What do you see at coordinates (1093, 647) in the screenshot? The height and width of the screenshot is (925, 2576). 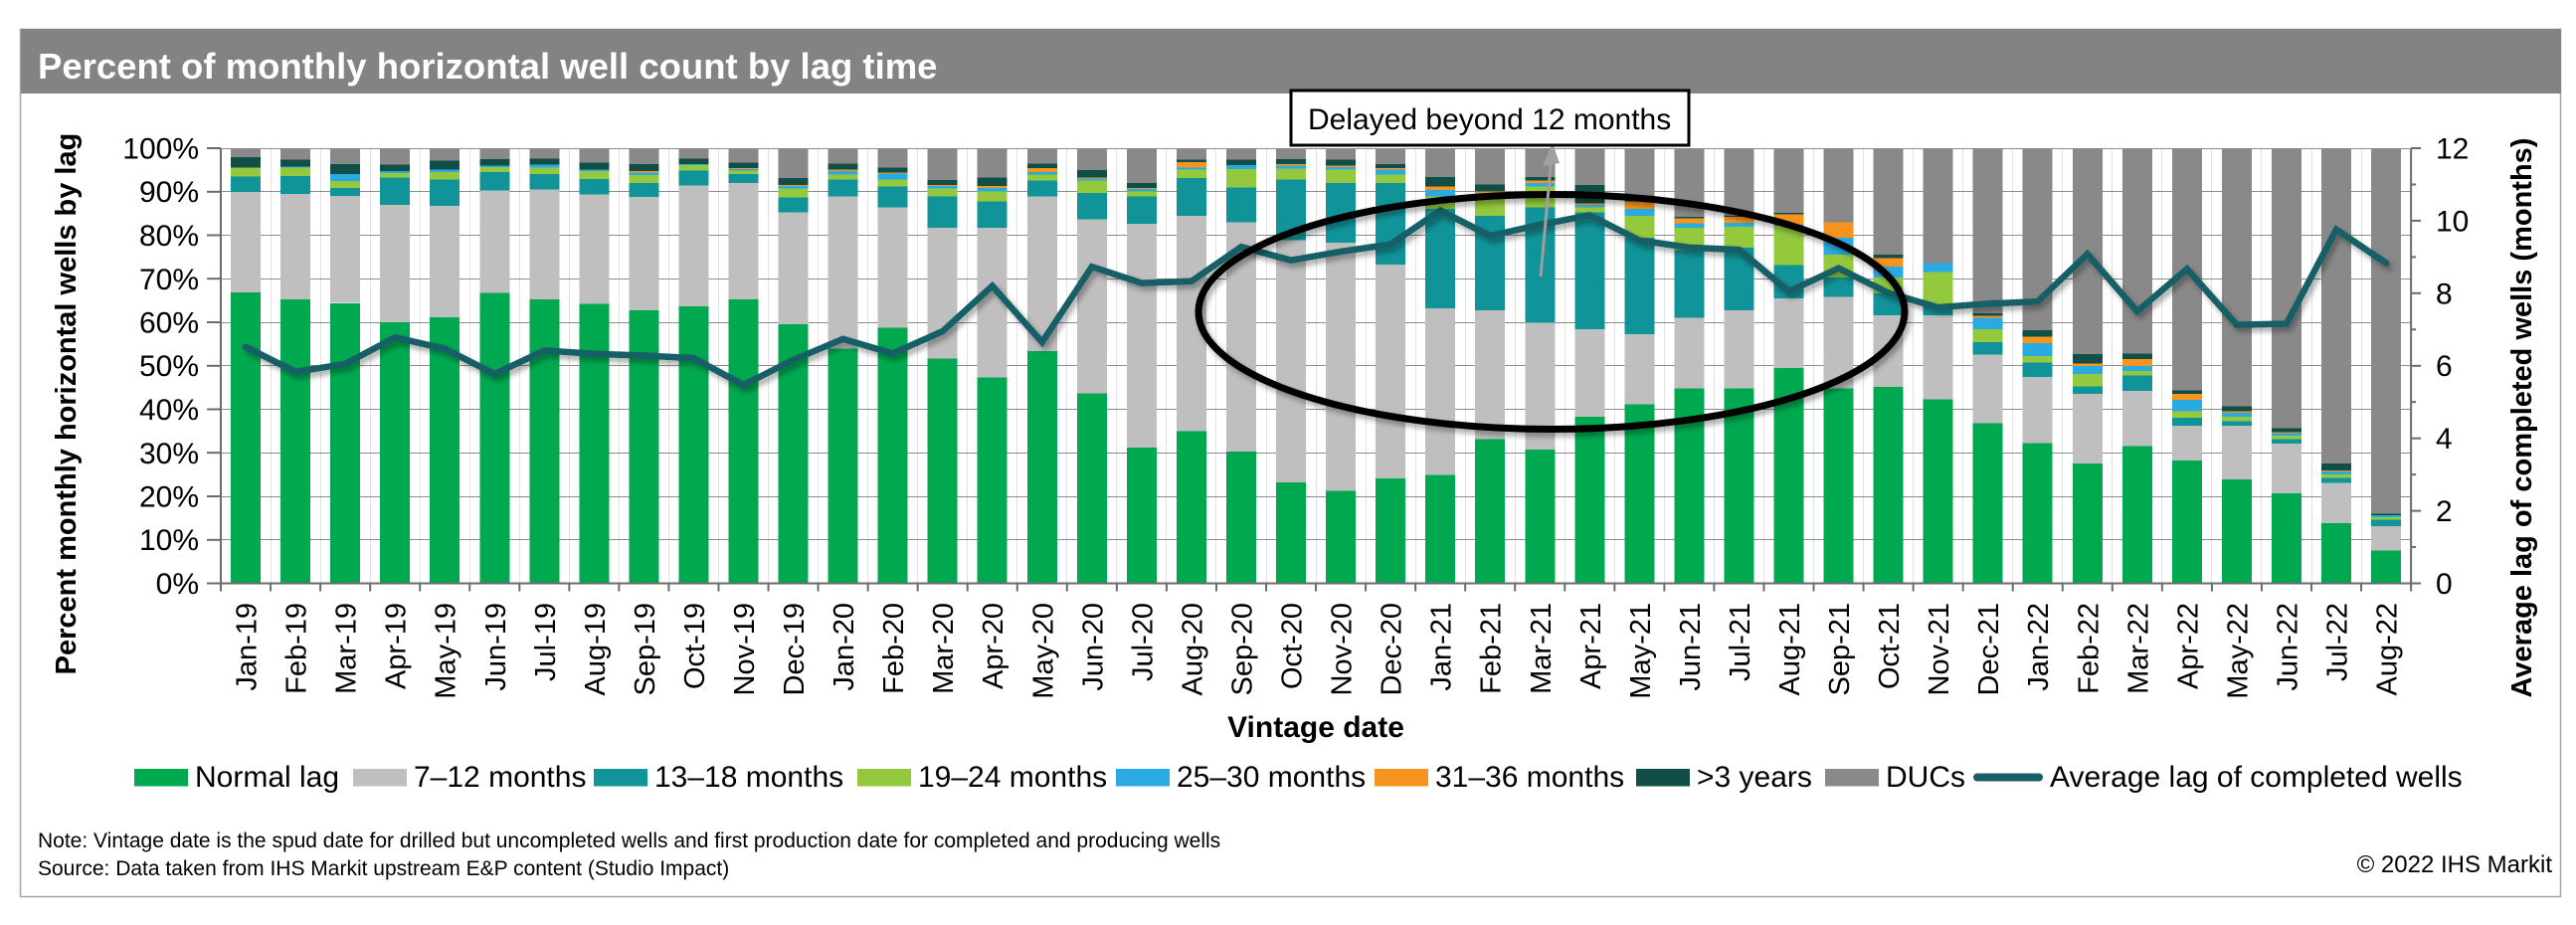 I see `svg-text: Jun-20` at bounding box center [1093, 647].